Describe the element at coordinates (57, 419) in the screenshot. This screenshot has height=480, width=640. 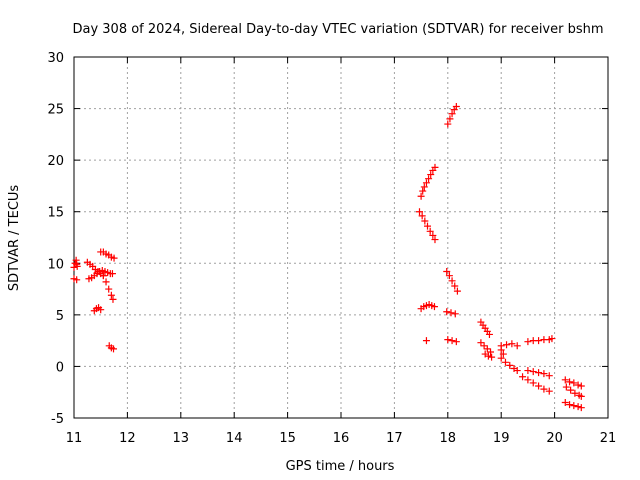
I see `y-tick-label: -5` at that location.